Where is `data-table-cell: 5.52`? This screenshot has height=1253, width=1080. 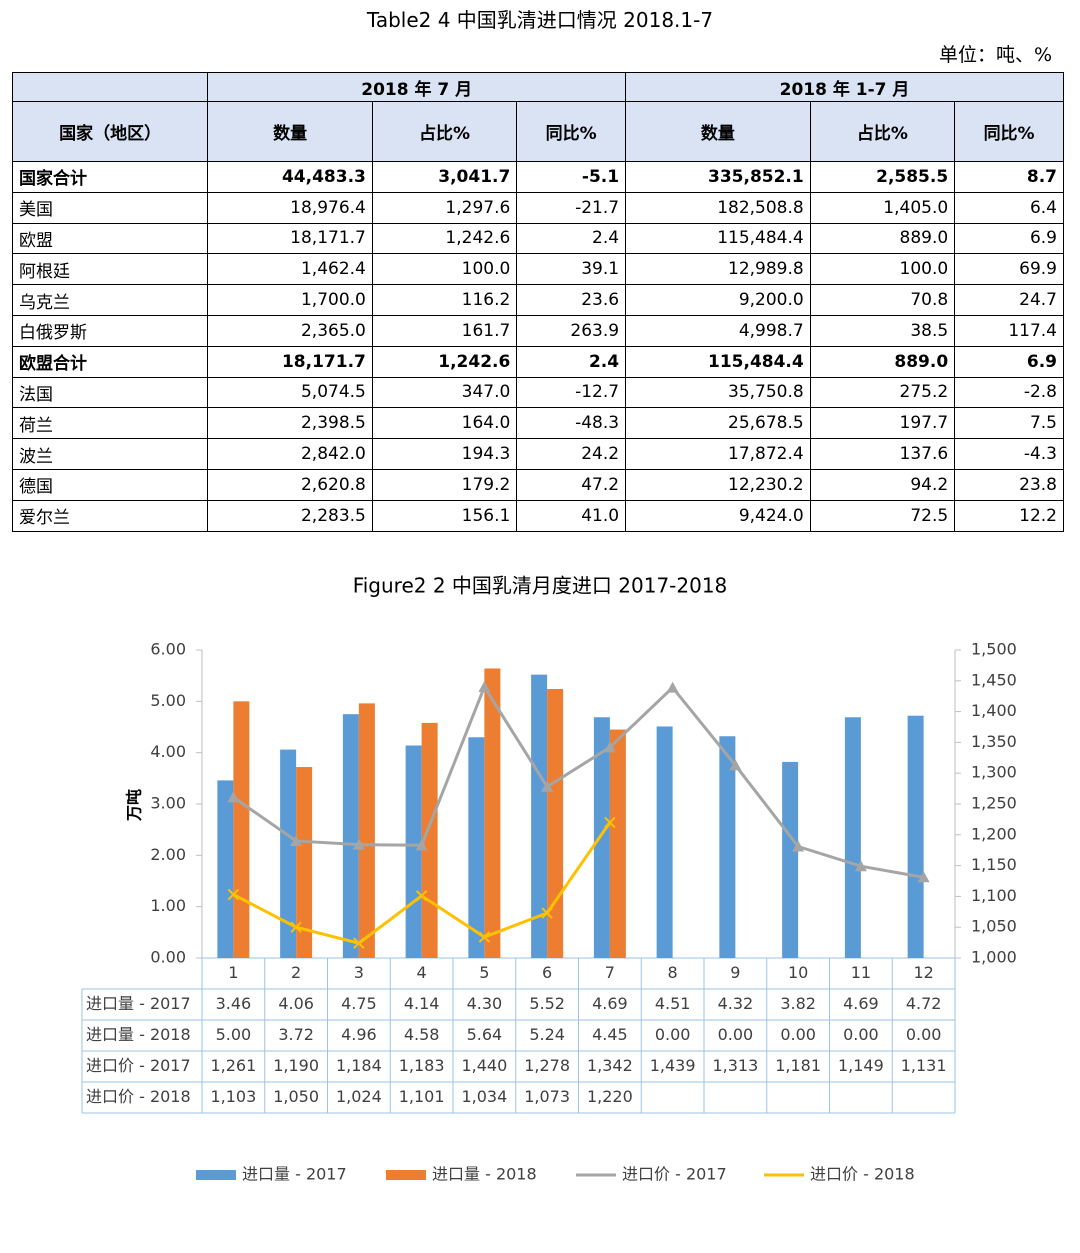
data-table-cell: 5.52 is located at coordinates (547, 1003).